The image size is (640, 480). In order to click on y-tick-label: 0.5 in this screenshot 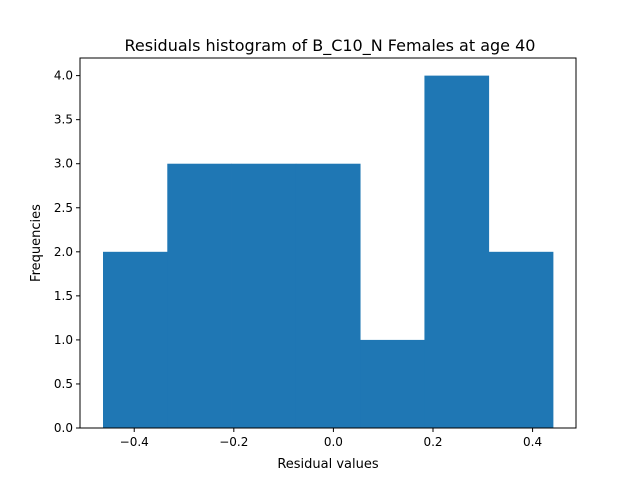, I will do `click(63, 384)`.